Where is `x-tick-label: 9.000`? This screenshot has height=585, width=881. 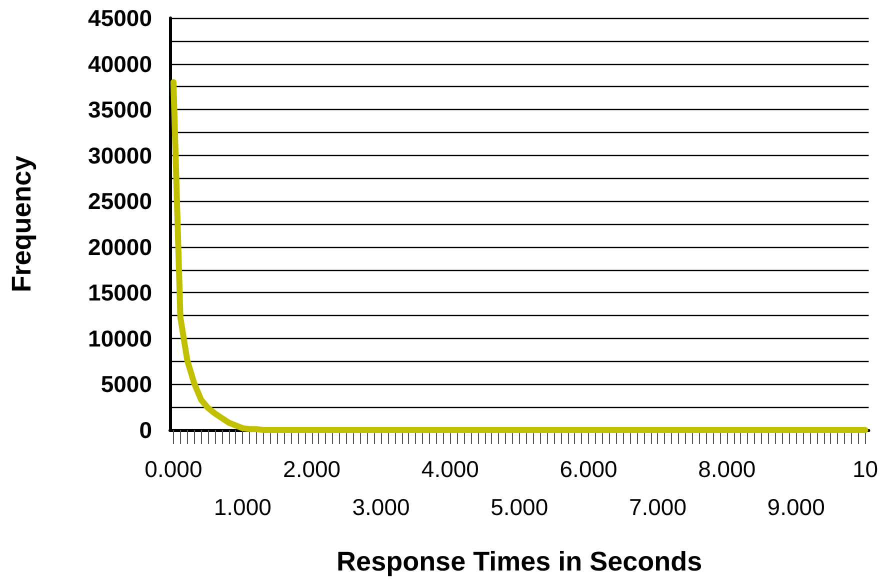 x-tick-label: 9.000 is located at coordinates (796, 507).